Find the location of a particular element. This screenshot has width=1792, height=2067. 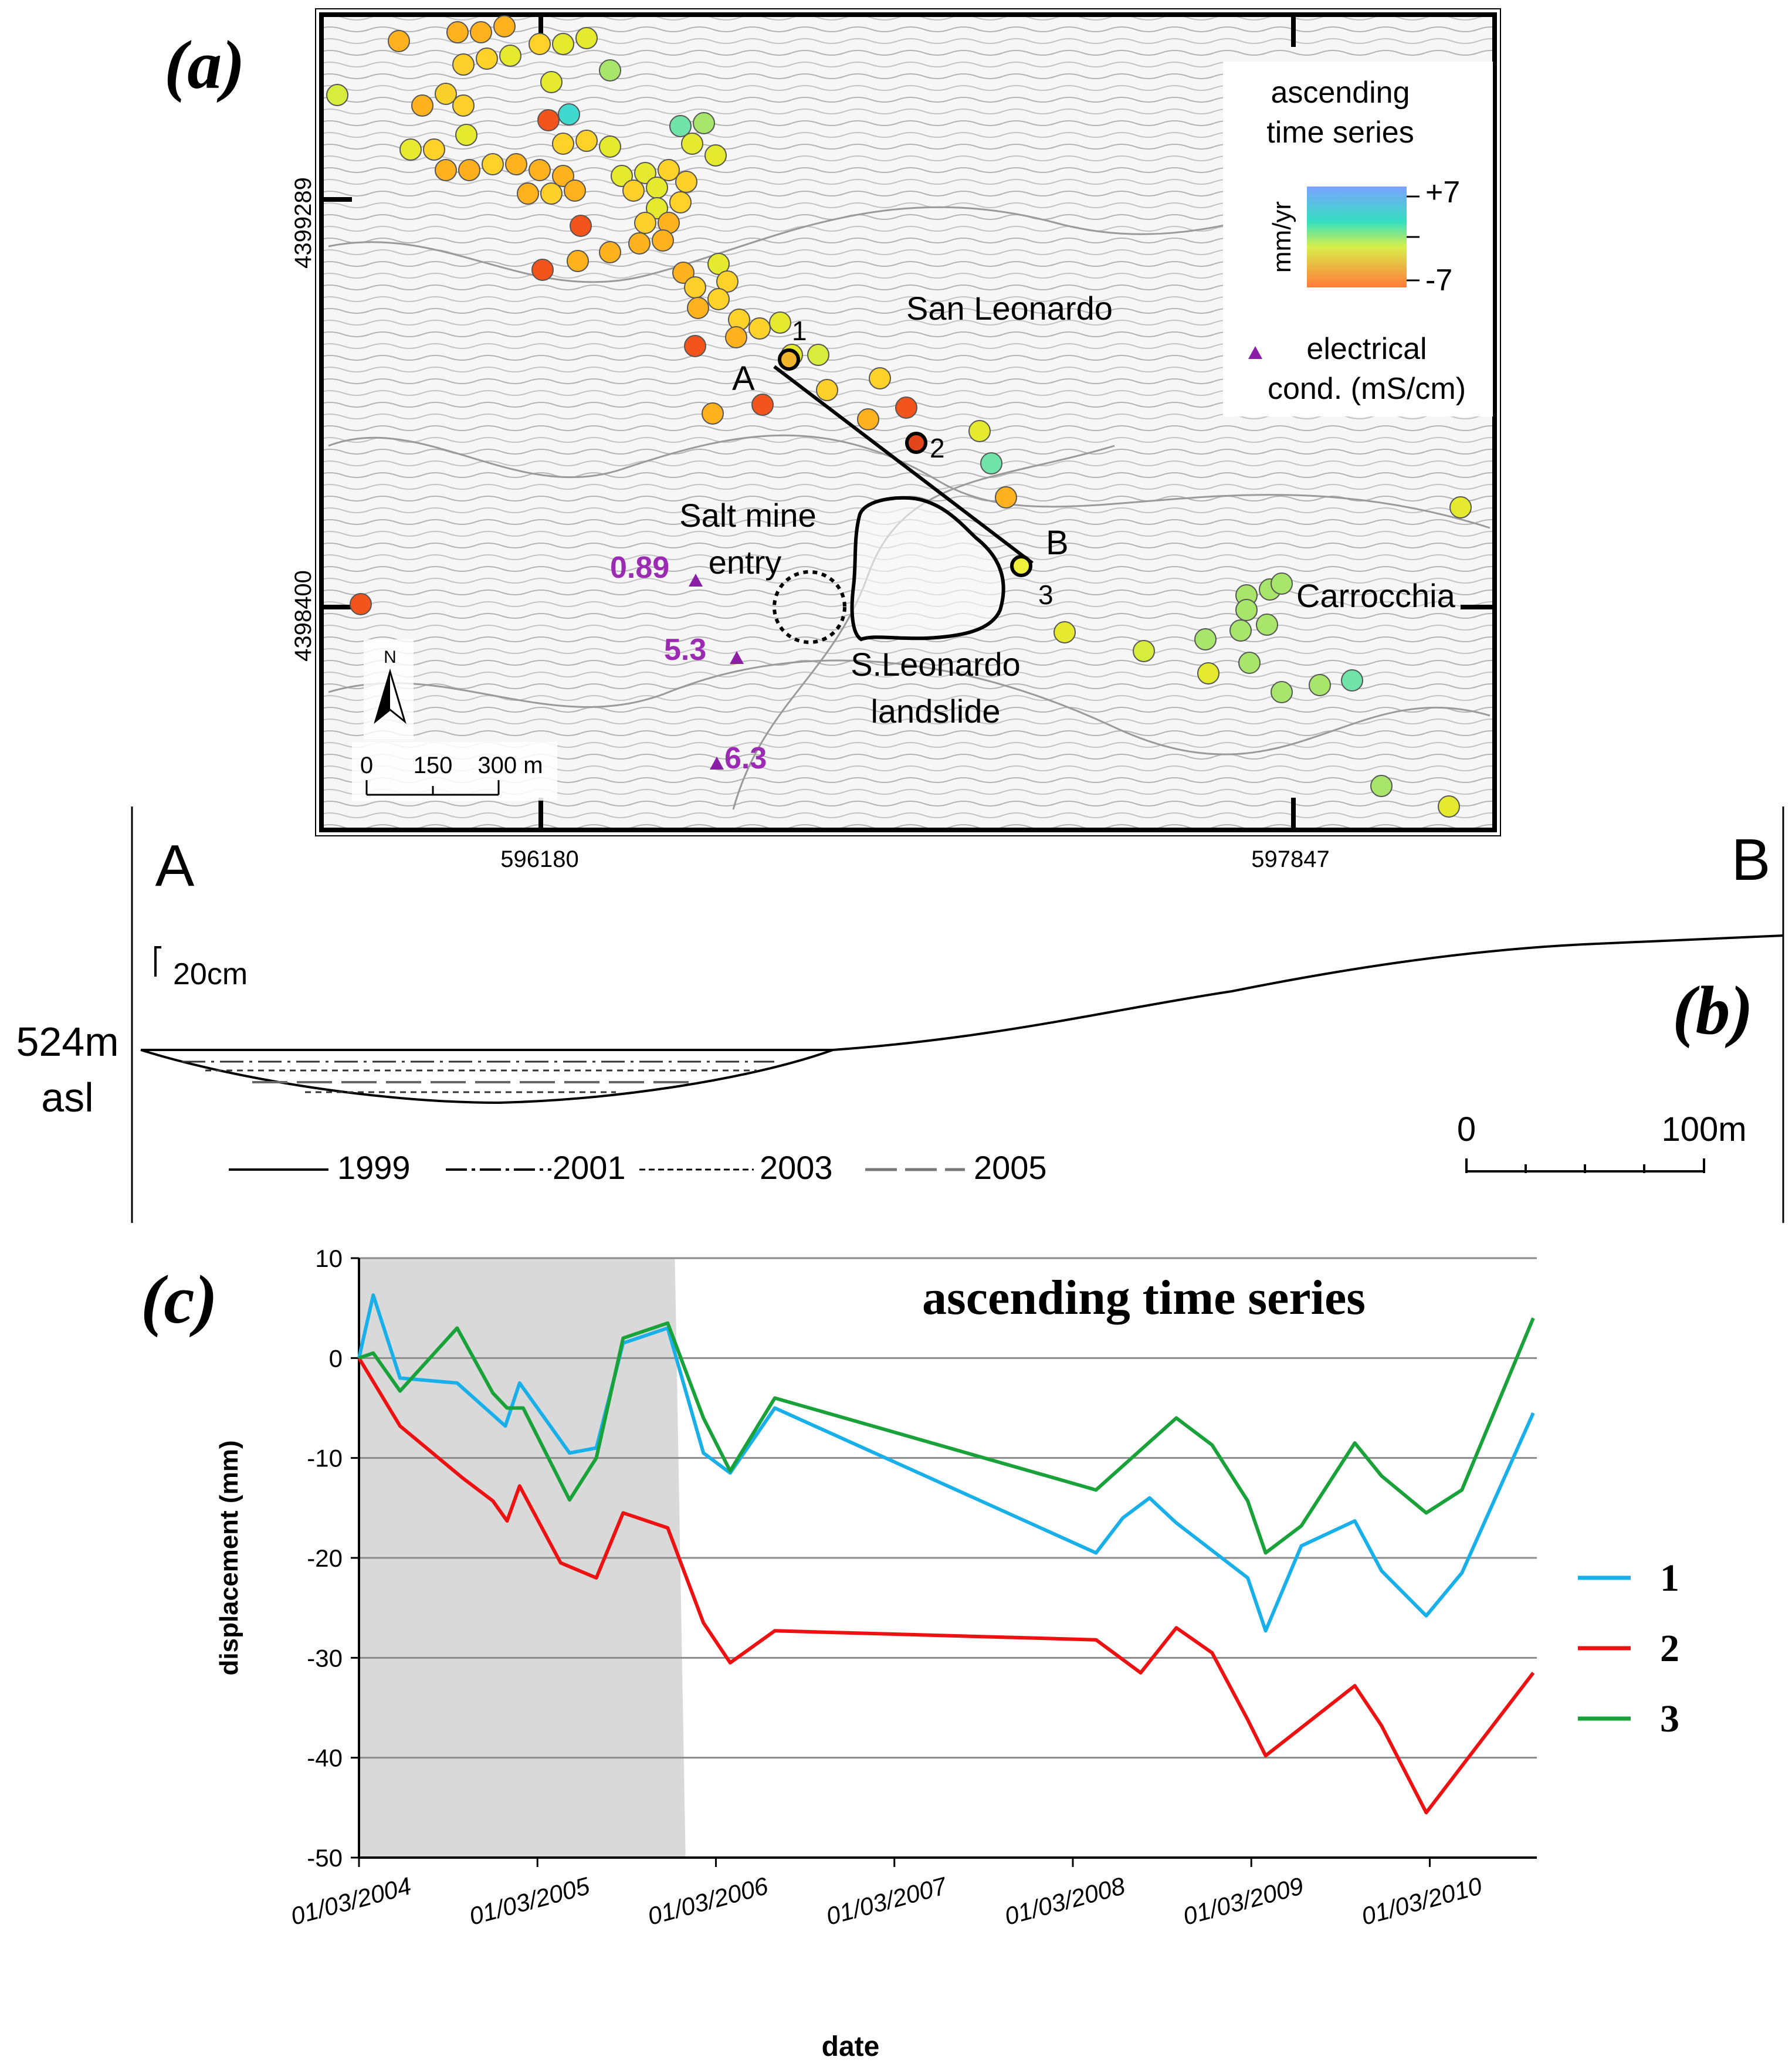

colorbar is located at coordinates (1357, 237).